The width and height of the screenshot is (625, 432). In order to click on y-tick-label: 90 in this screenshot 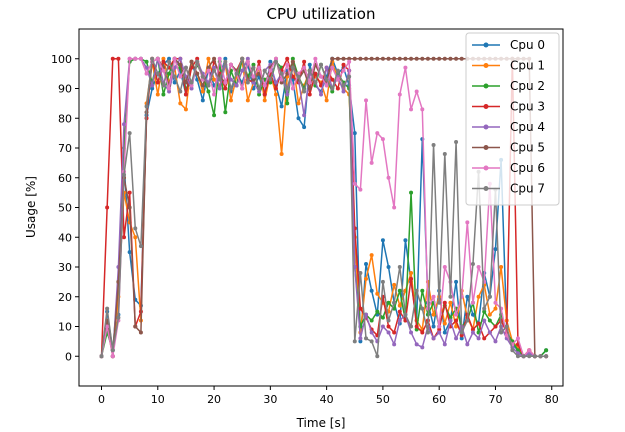, I will do `click(65, 89)`.